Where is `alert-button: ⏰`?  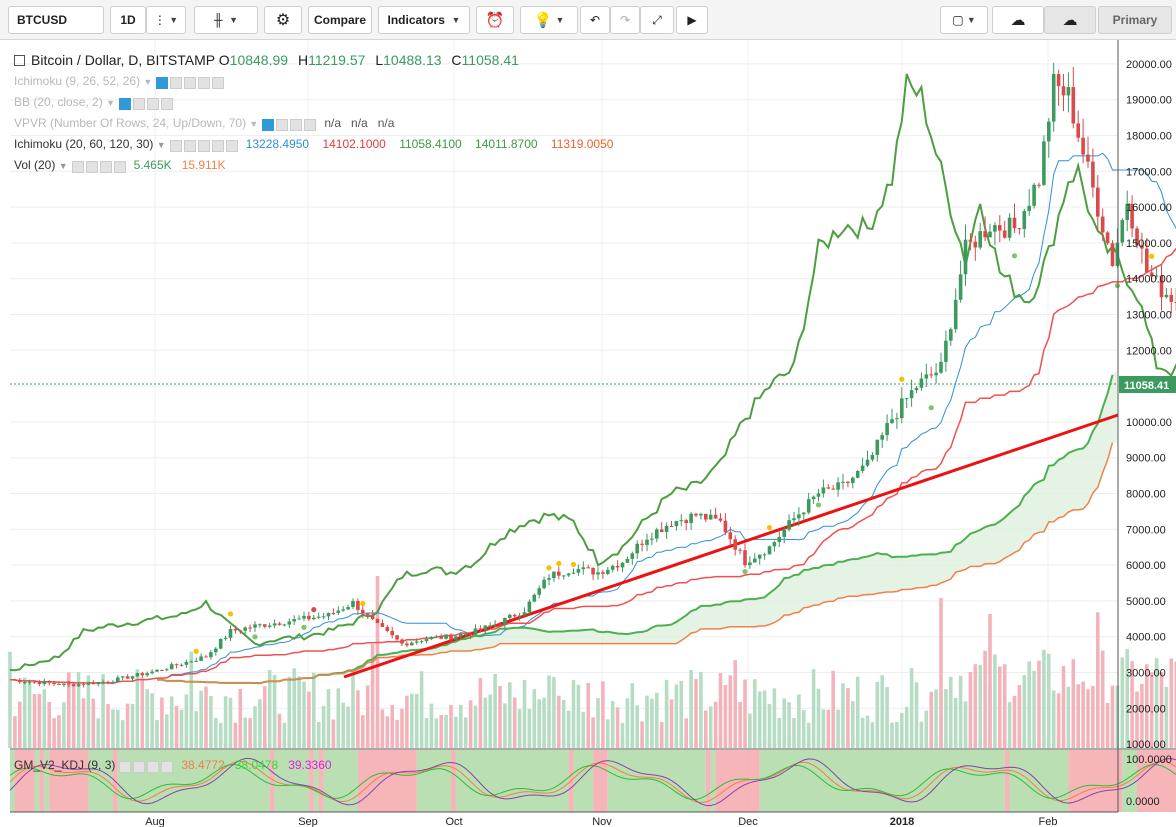
alert-button: ⏰ is located at coordinates (495, 20).